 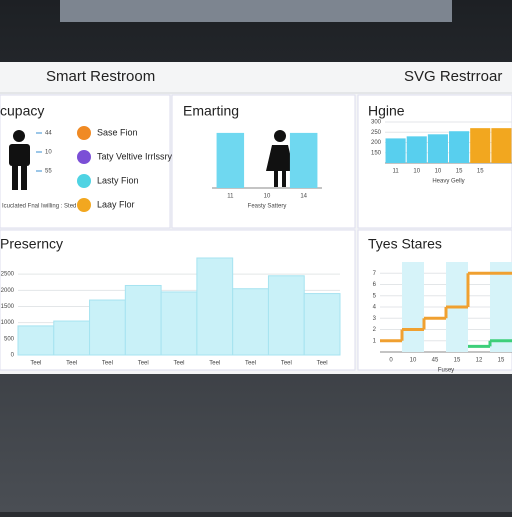 I want to click on chart-title: Tyes Stares, so click(x=405, y=244).